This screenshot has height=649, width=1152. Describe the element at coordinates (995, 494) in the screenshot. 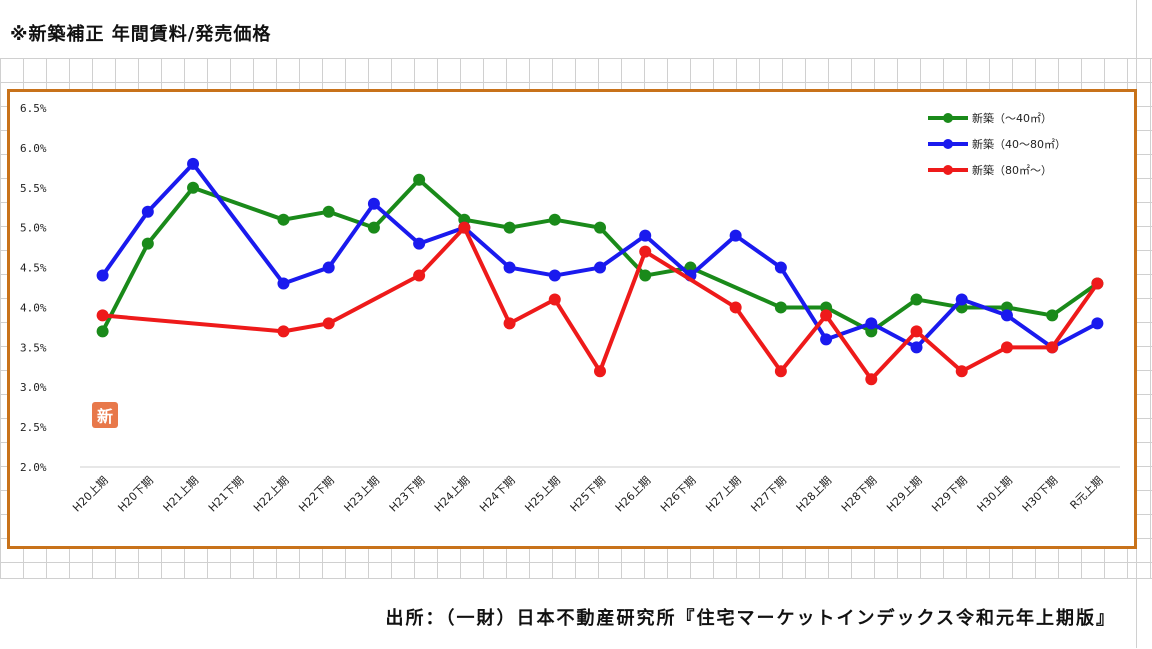

I see `x-tick-label: H30上期` at that location.